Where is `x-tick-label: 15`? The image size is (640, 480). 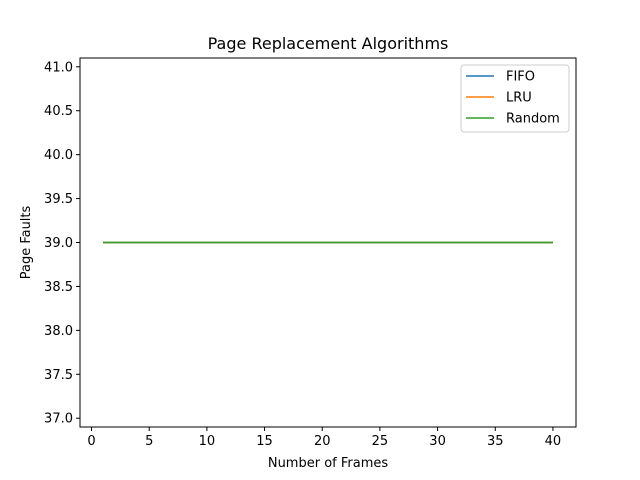
x-tick-label: 15 is located at coordinates (264, 441).